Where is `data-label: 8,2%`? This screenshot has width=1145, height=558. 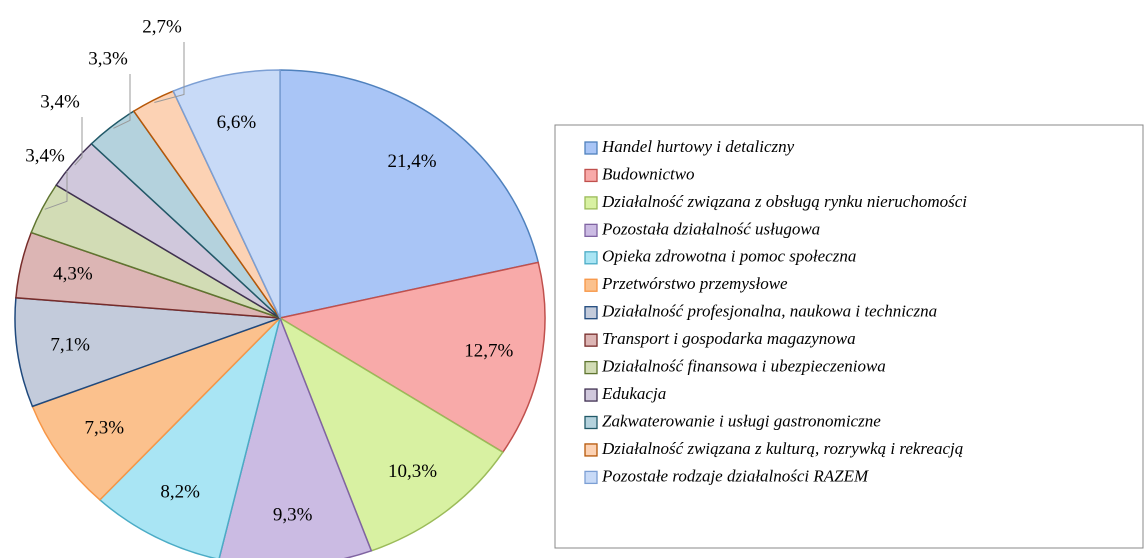
data-label: 8,2% is located at coordinates (180, 491).